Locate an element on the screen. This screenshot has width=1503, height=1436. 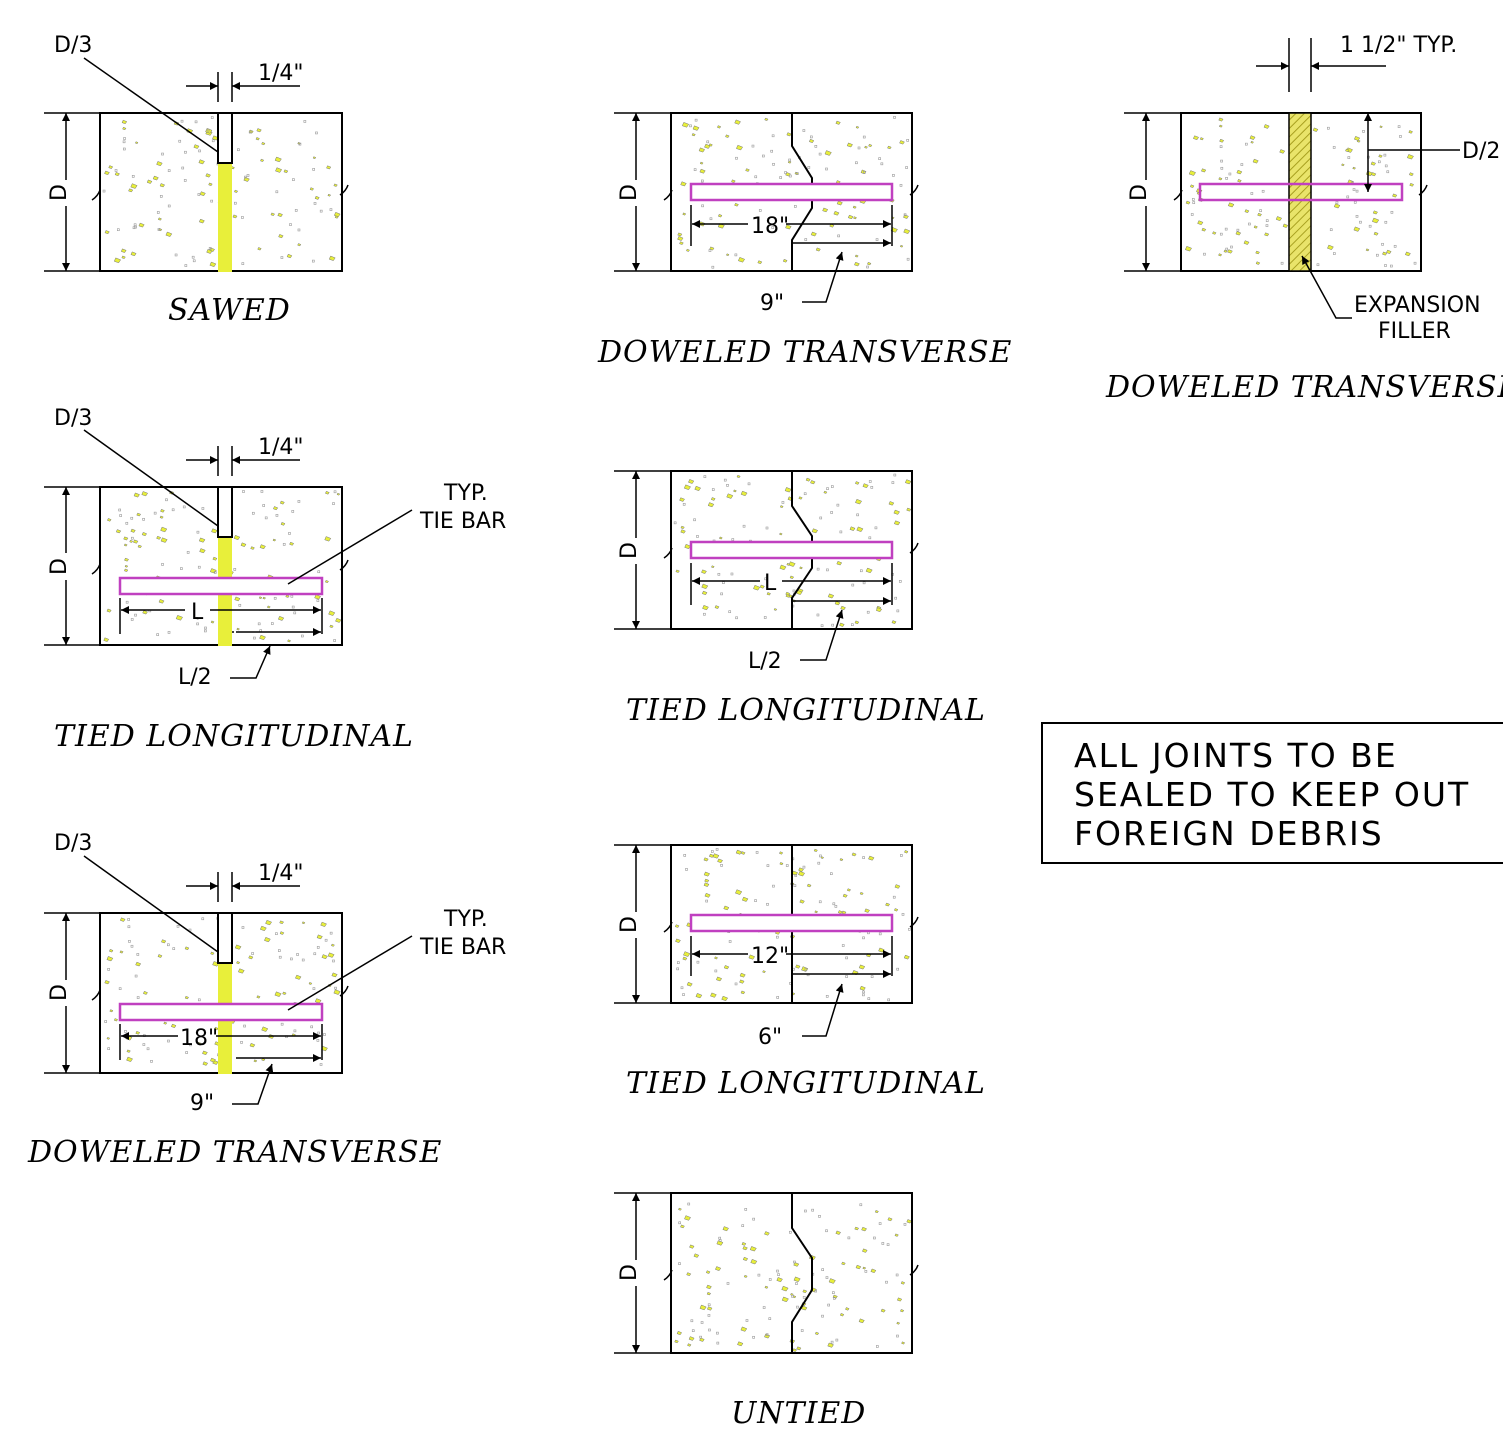
groove-depth-label: D/3 is located at coordinates (73, 418).